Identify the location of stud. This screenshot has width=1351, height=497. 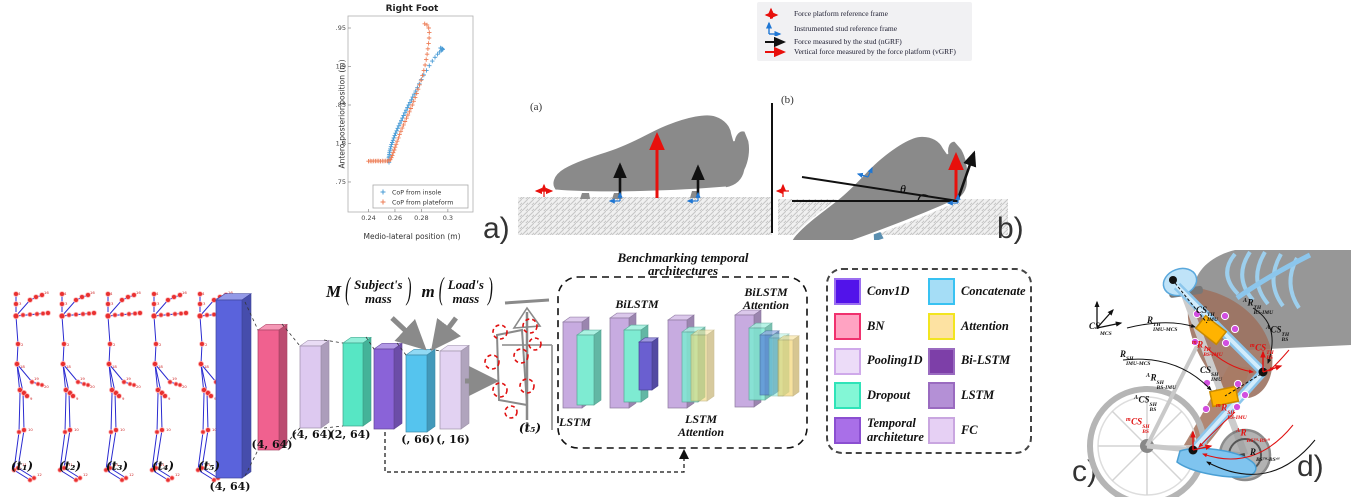
(585, 196).